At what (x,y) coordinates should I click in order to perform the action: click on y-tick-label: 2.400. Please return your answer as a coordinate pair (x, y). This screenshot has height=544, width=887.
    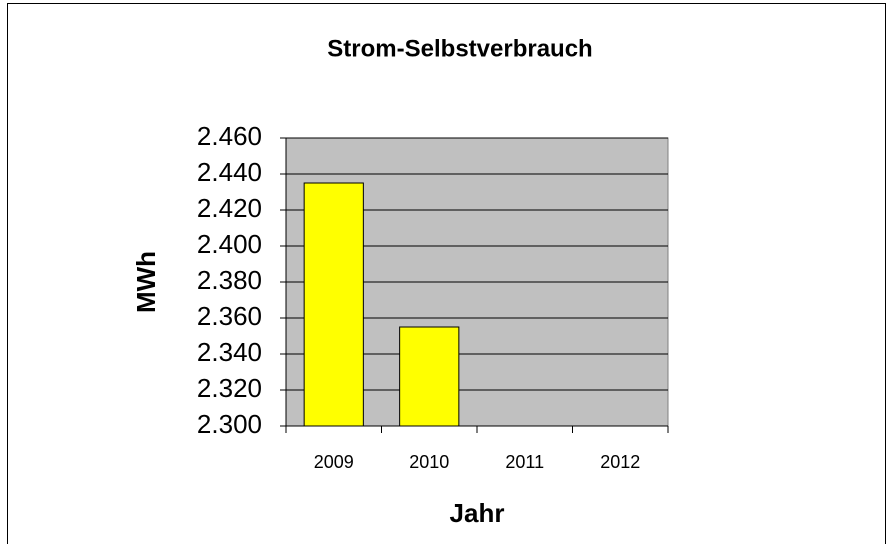
    Looking at the image, I should click on (229, 244).